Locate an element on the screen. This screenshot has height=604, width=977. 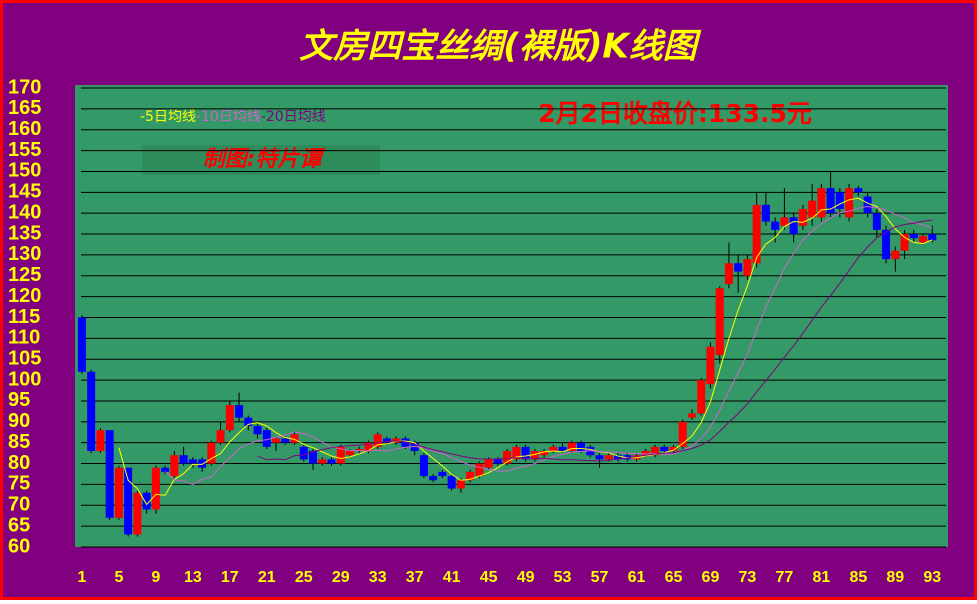
x-tick-label: 21 is located at coordinates (267, 577).